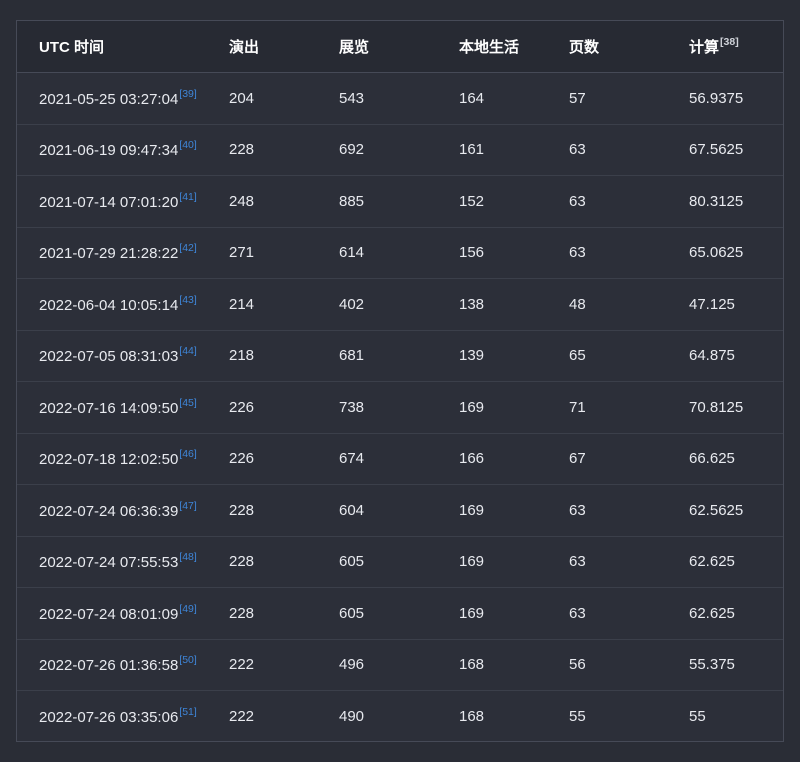 The height and width of the screenshot is (762, 800). Describe the element at coordinates (577, 304) in the screenshot. I see `cell-pages: 48` at that location.